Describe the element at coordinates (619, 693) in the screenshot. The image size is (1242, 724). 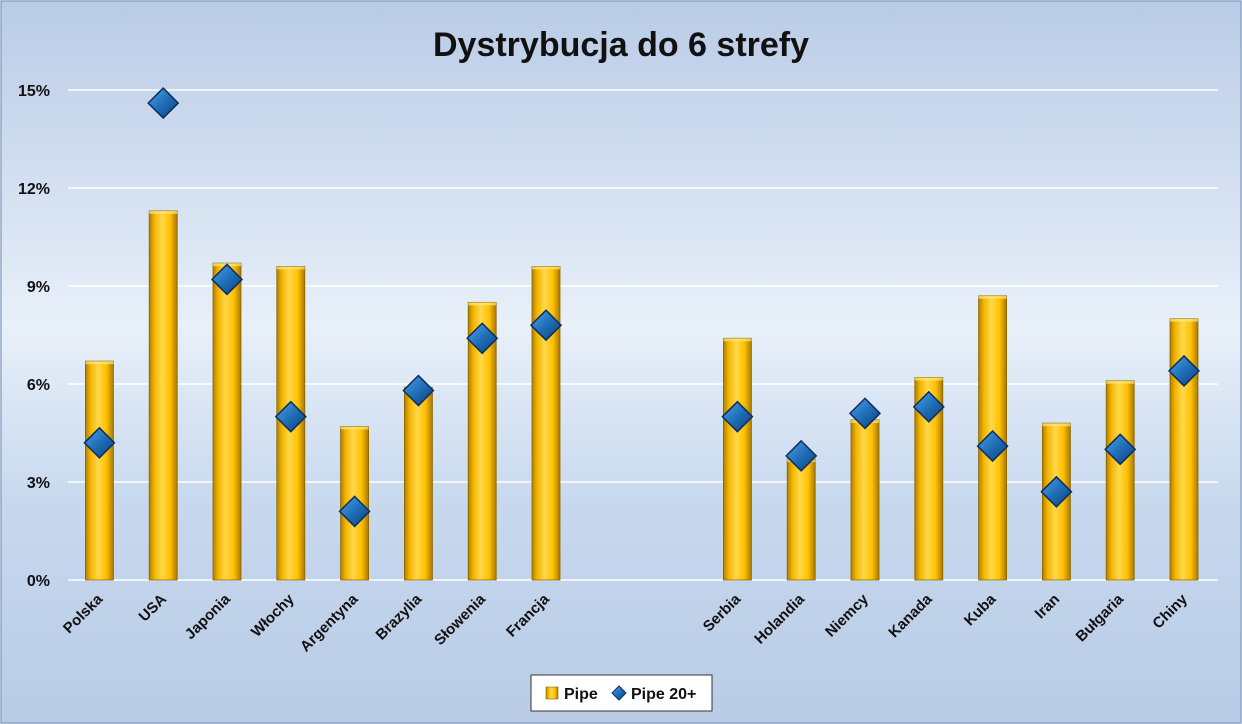
I see `legend-swatch-pipe-20plus` at that location.